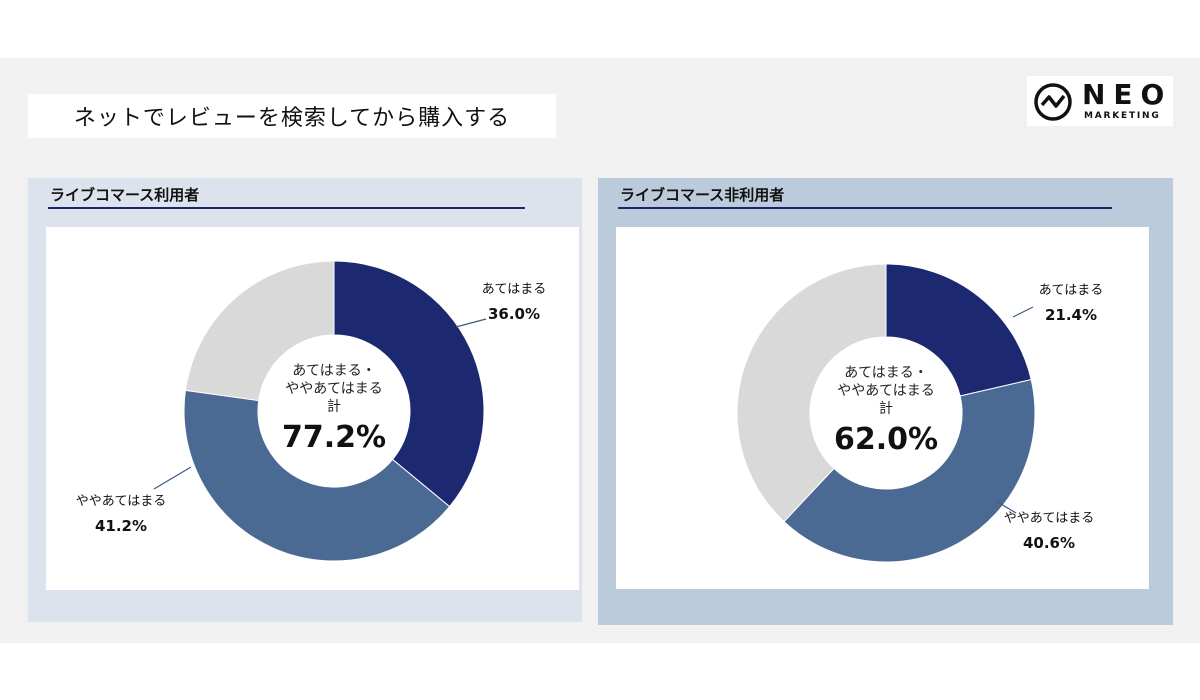 The width and height of the screenshot is (1200, 700). What do you see at coordinates (1071, 315) in the screenshot?
I see `slice-value-label: 21.4%` at bounding box center [1071, 315].